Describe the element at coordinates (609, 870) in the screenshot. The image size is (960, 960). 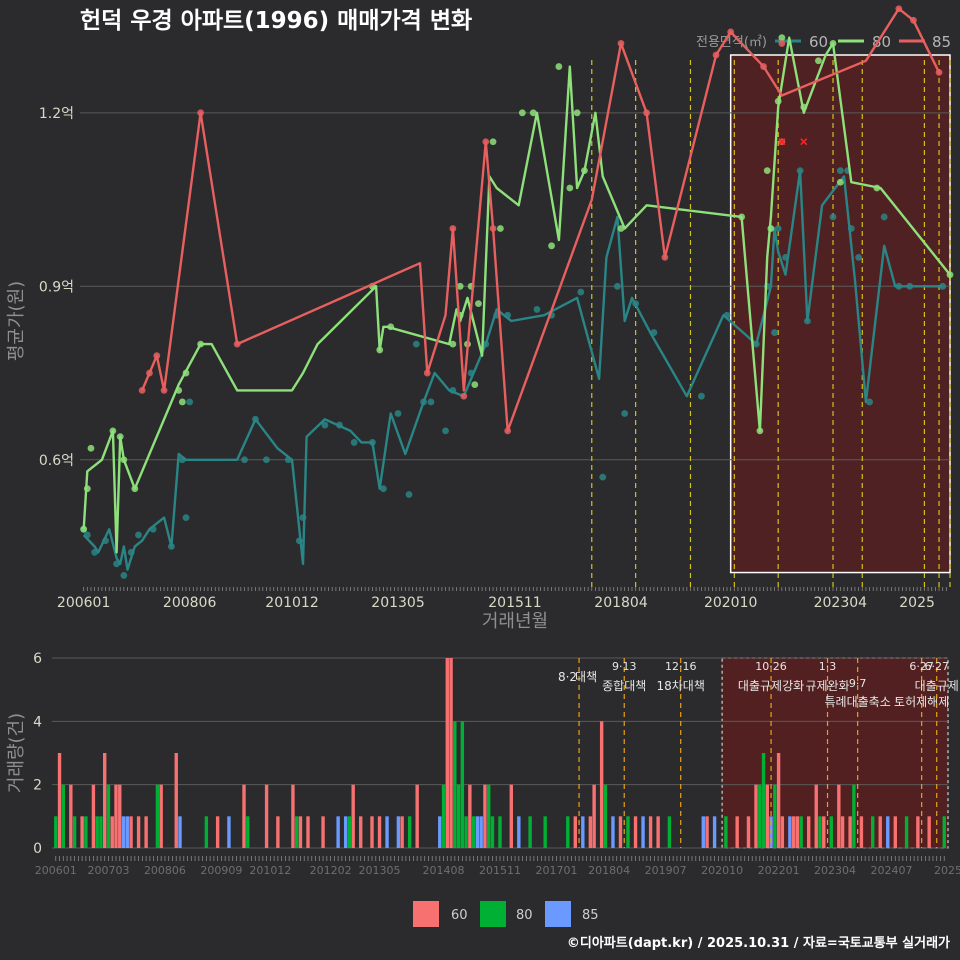
I see `x-tick-label: 201804` at that location.